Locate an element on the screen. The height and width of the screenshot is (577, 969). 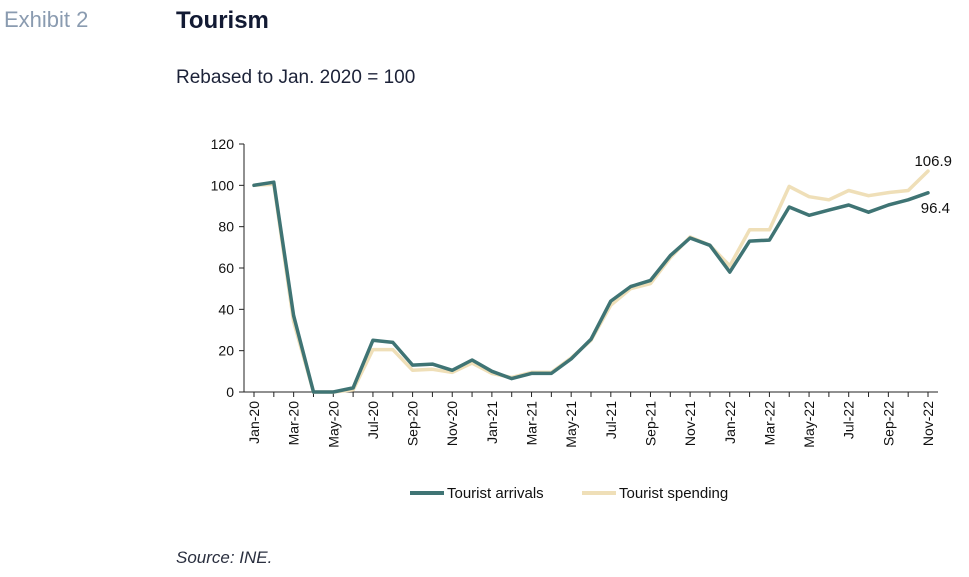
y-tick-label: 80 is located at coordinates (226, 227).